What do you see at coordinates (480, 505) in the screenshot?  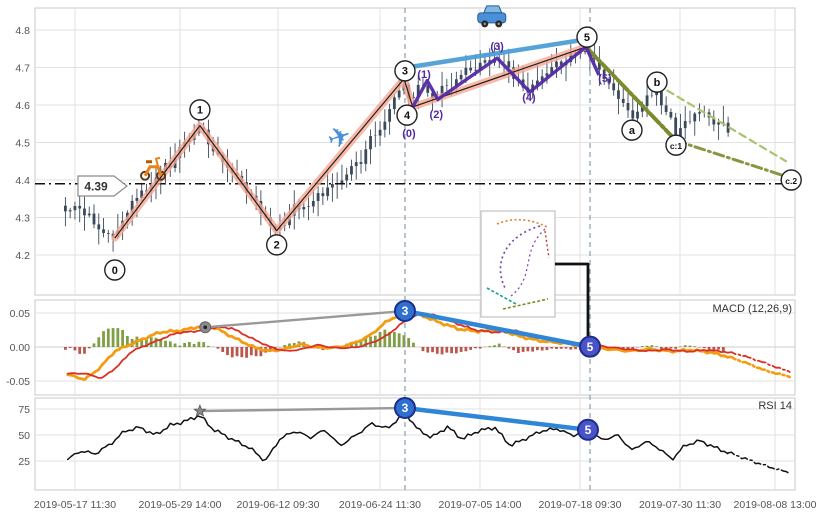 I see `x-axis-tick: 2019-07-05 14:00` at bounding box center [480, 505].